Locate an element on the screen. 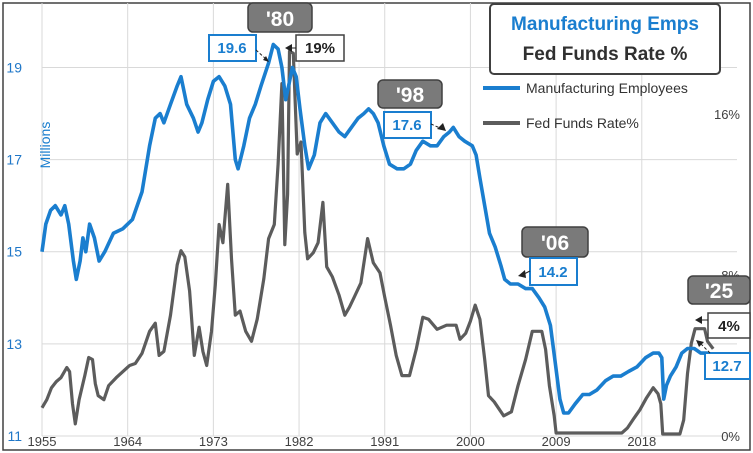 The height and width of the screenshot is (453, 753). era-label-2025: '25 is located at coordinates (719, 291).